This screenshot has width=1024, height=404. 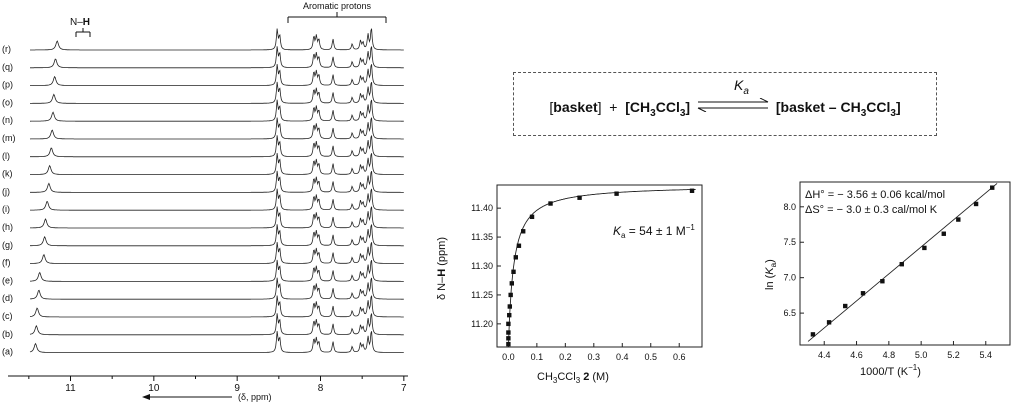 I want to click on nmr-x-ticks: 11 10 9 8 7, so click(x=217, y=385).